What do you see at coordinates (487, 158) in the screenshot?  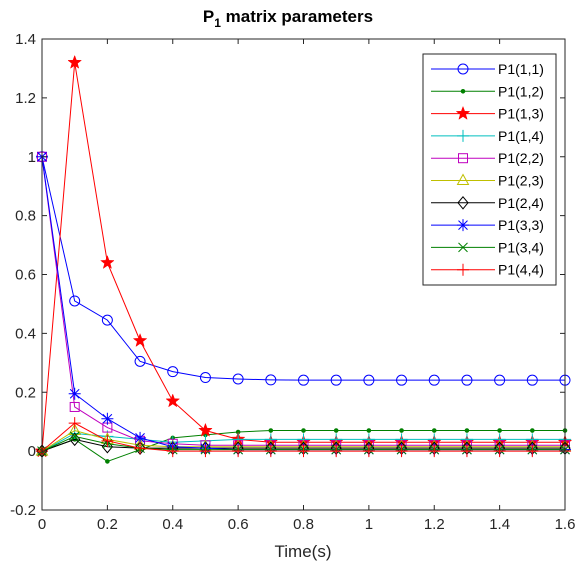 I see `legend-item: P1(2,2)` at bounding box center [487, 158].